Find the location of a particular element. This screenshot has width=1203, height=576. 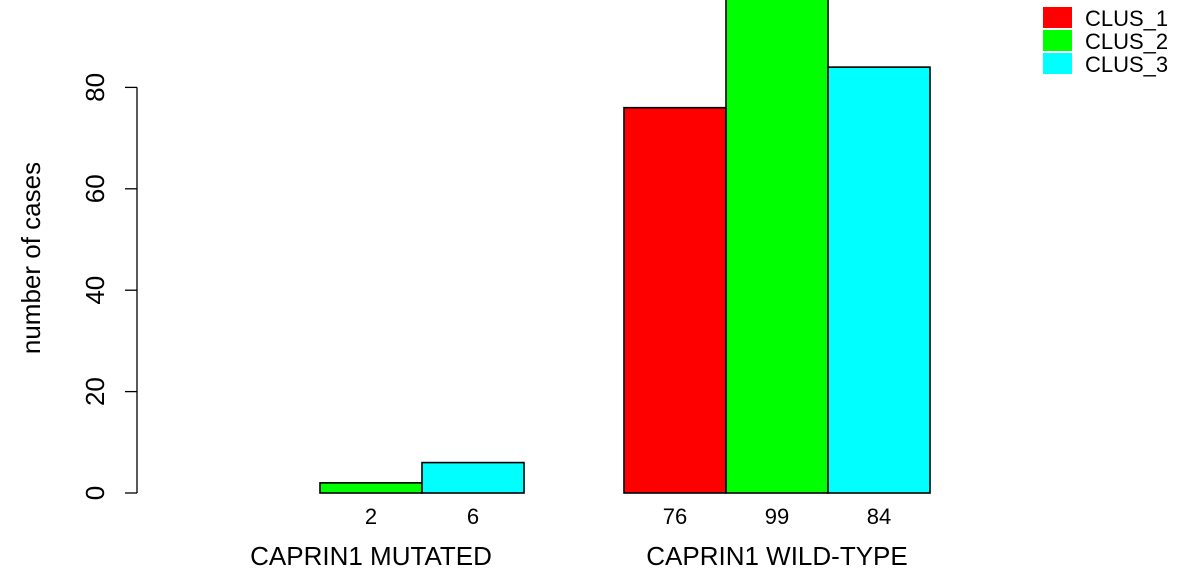

category-label: CAPRIN1 WILD-TYPE is located at coordinates (777, 556).